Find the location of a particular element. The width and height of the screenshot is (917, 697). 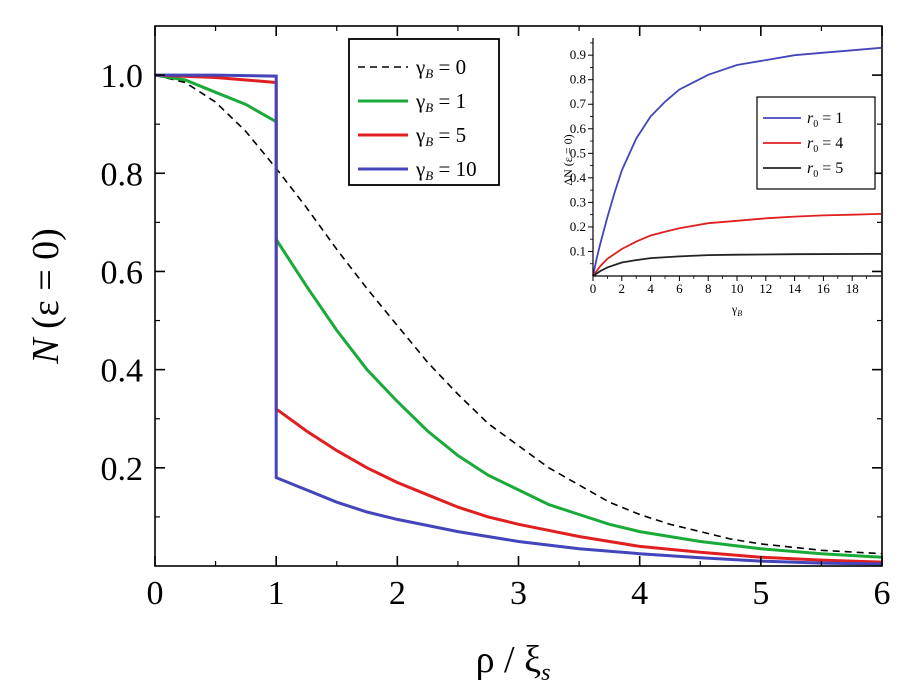

main-x-tick-label: 4 is located at coordinates (639, 593).